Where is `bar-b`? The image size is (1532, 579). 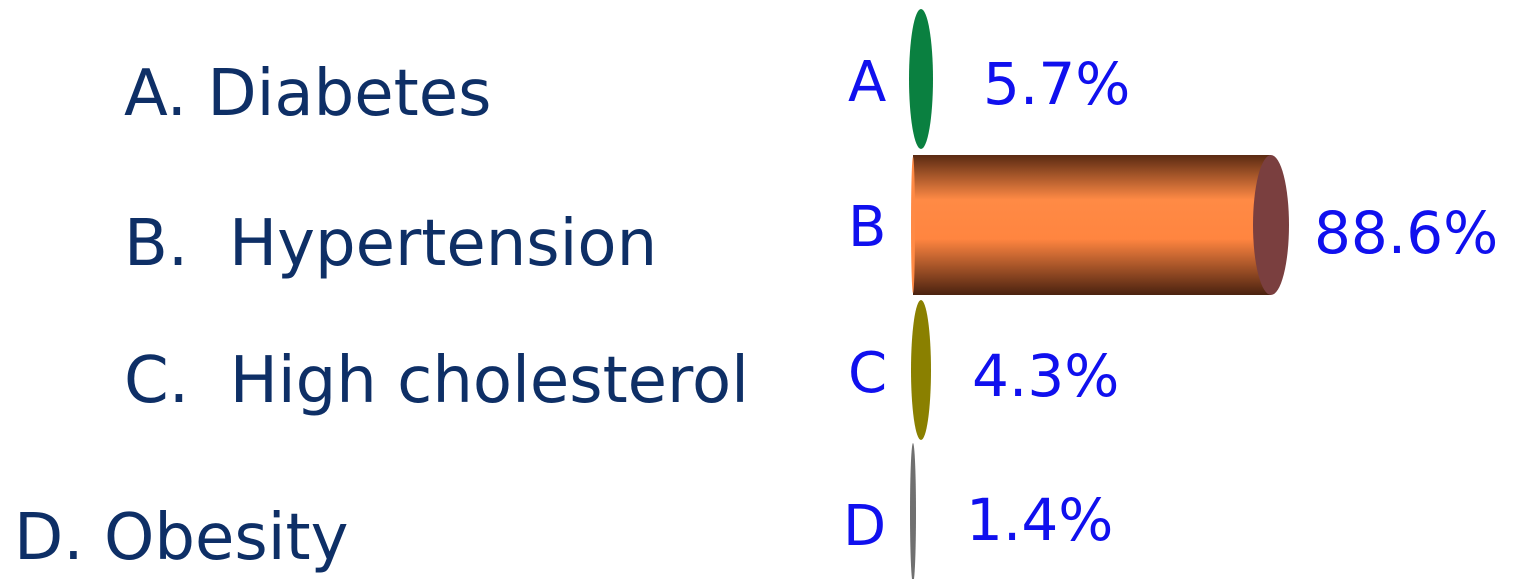
bar-b is located at coordinates (1092, 225).